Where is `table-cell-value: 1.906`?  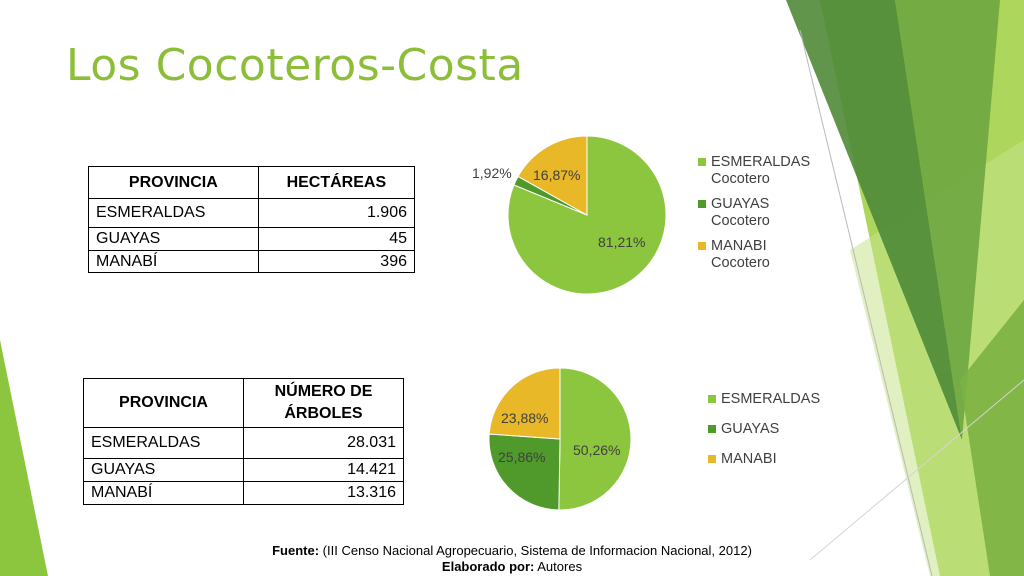 table-cell-value: 1.906 is located at coordinates (336, 213).